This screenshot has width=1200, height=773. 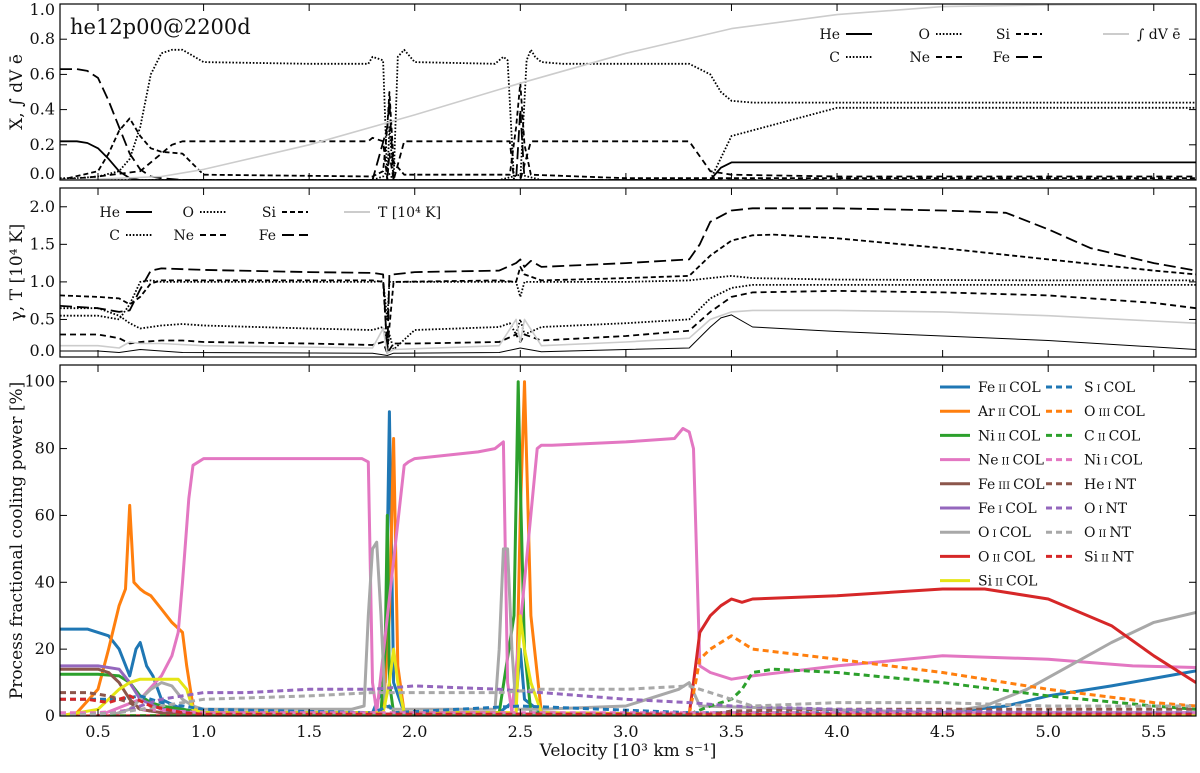 I want to click on x-tick-label: 3.5, so click(x=731, y=731).